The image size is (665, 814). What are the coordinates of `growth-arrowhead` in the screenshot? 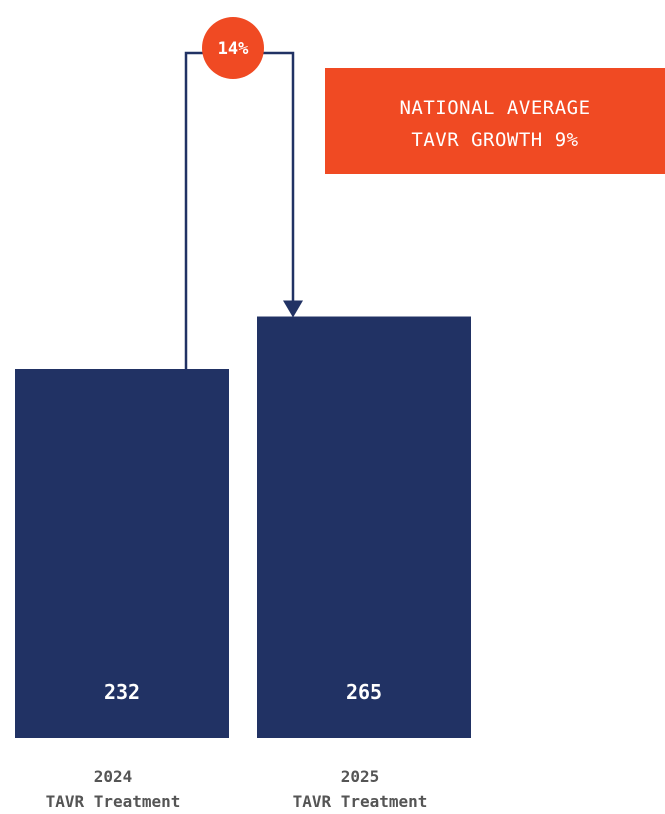 It's located at (293, 309).